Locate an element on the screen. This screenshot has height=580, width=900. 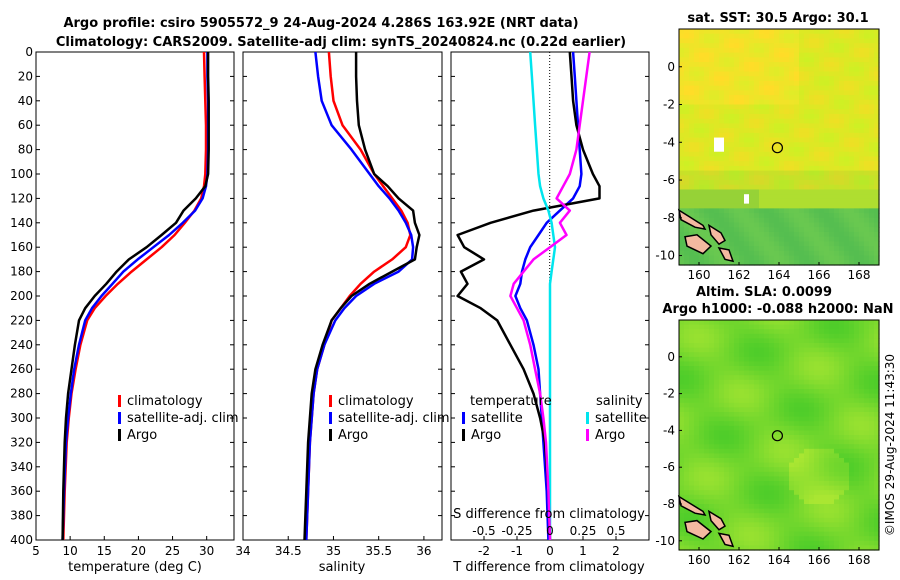
x-tick-label: 15 is located at coordinates (104, 551).